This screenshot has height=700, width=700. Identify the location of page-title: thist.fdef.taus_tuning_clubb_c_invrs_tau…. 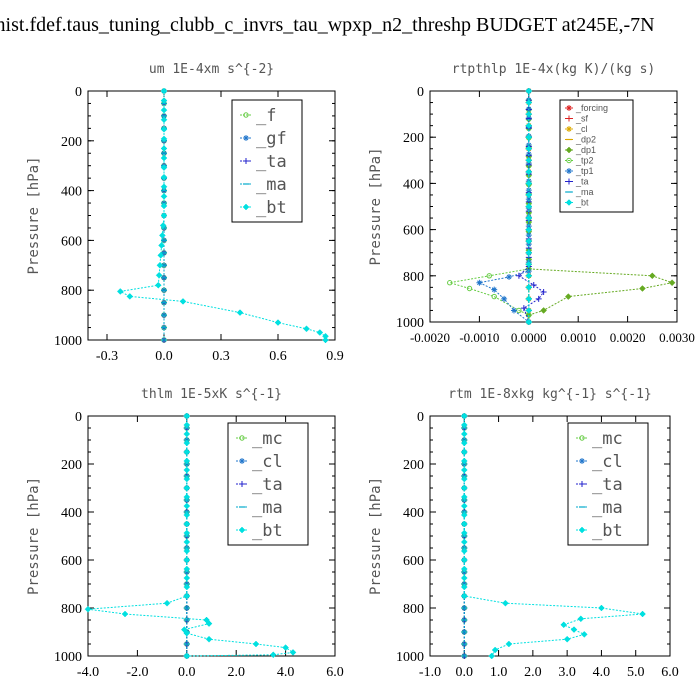
(327, 25).